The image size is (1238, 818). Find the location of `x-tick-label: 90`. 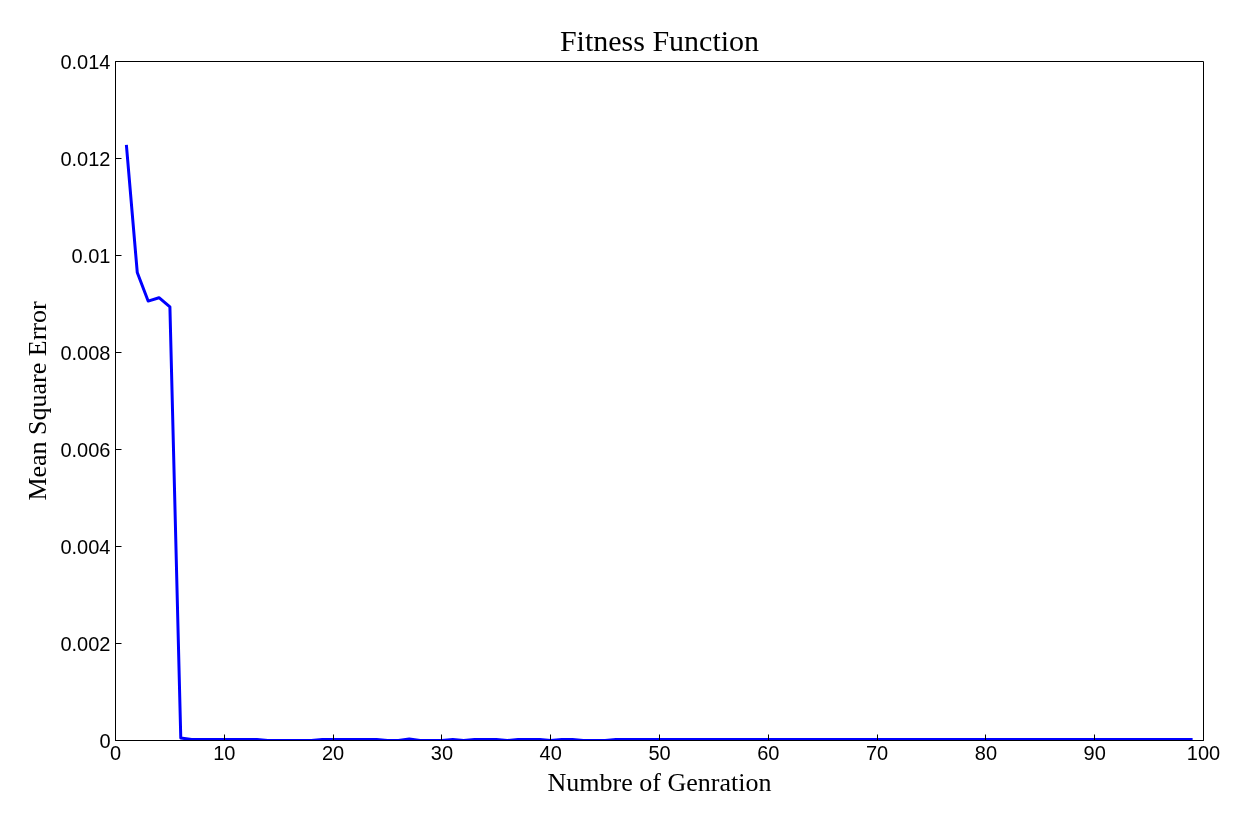

x-tick-label: 90 is located at coordinates (1094, 752).